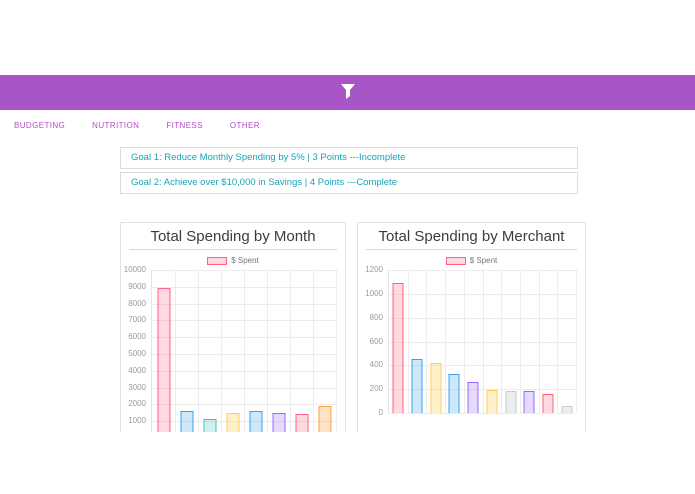 This screenshot has width=695, height=494. I want to click on y-axis: 1200 1000 800 600 400 200 0, so click(373, 341).